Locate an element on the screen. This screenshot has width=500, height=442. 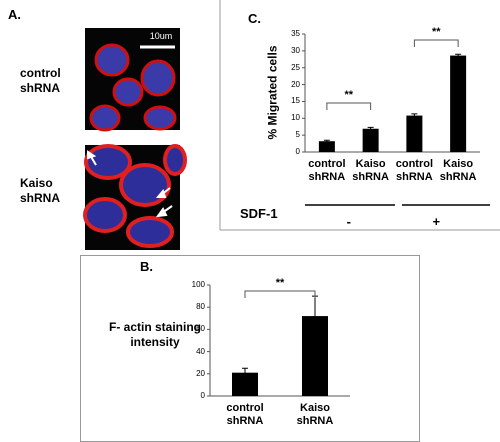
y-tick-label: 60 is located at coordinates (200, 329).